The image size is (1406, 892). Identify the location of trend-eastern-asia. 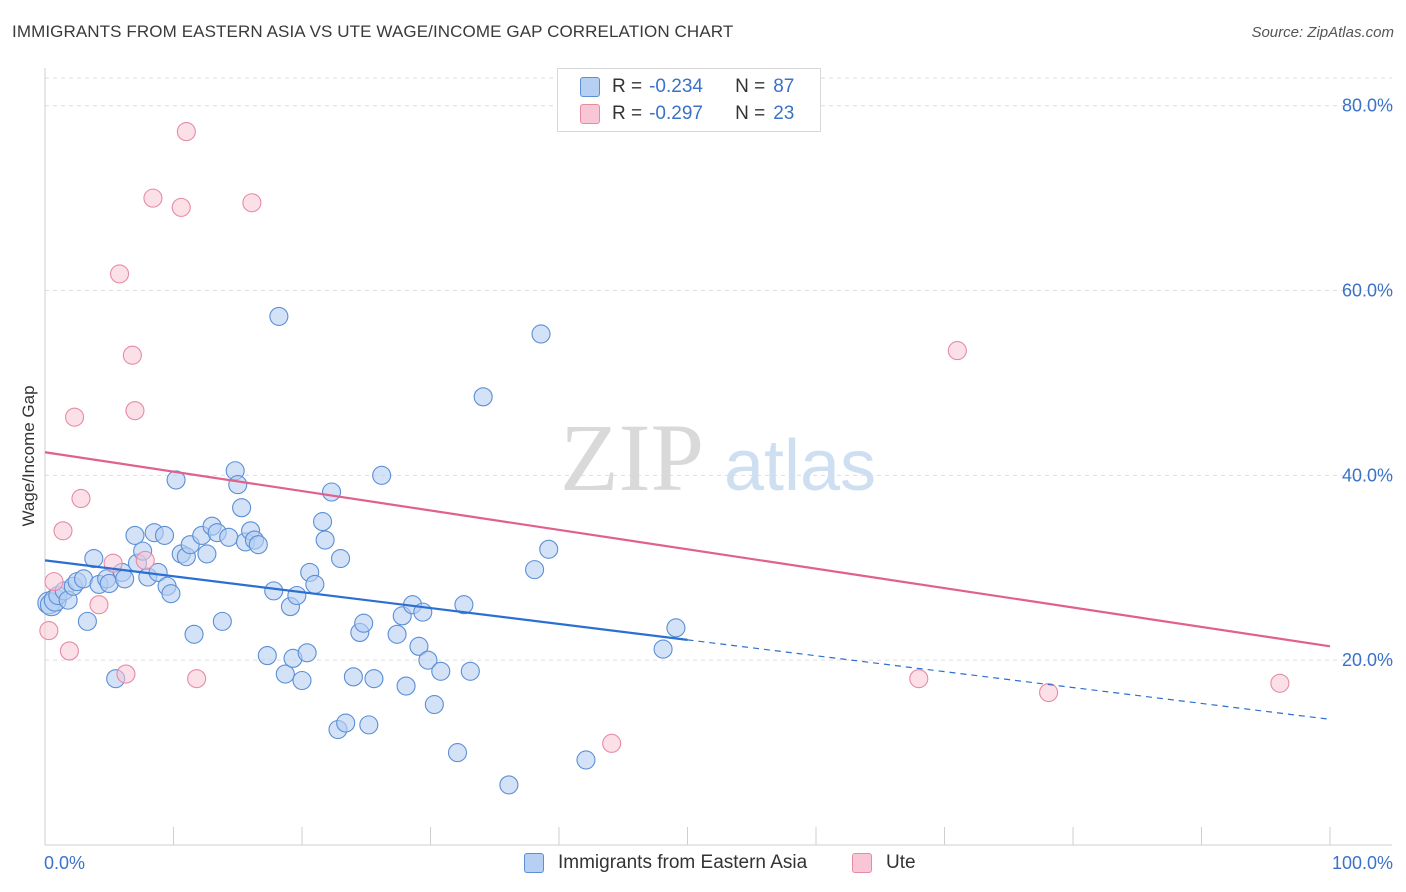
(366, 600).